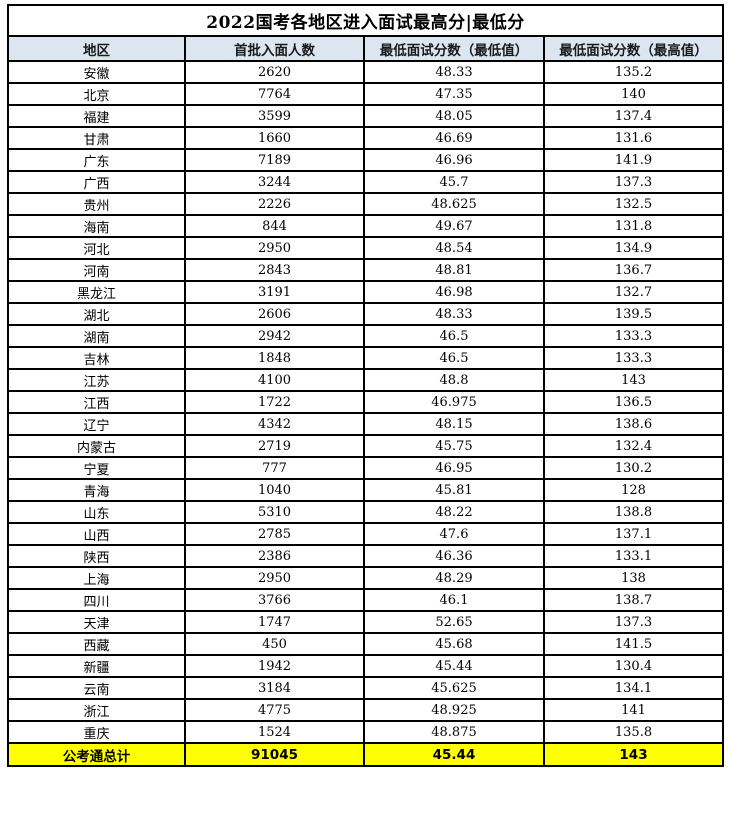 The width and height of the screenshot is (729, 829). Describe the element at coordinates (274, 358) in the screenshot. I see `count-cell: 1848` at that location.